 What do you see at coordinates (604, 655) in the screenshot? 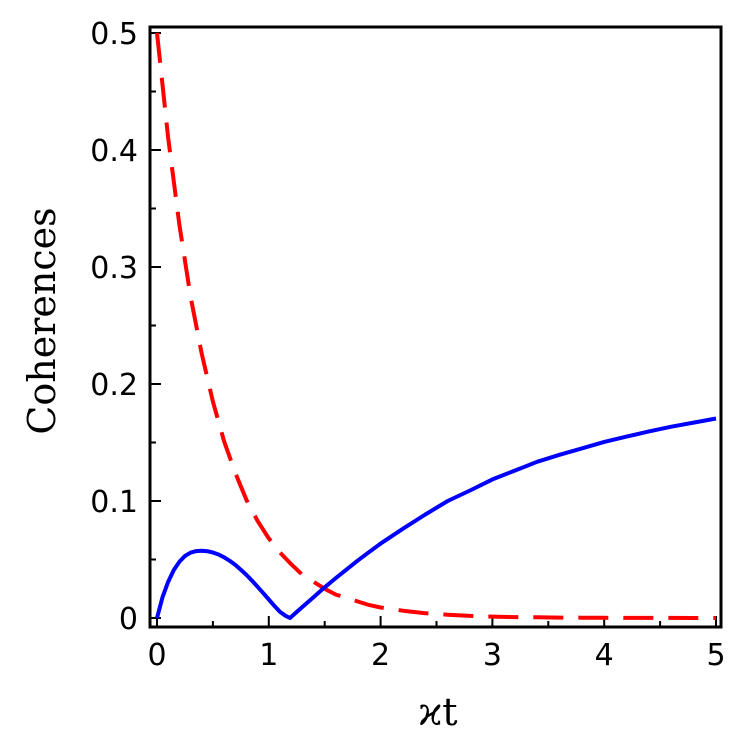
I see `x-tick-label: 4` at bounding box center [604, 655].